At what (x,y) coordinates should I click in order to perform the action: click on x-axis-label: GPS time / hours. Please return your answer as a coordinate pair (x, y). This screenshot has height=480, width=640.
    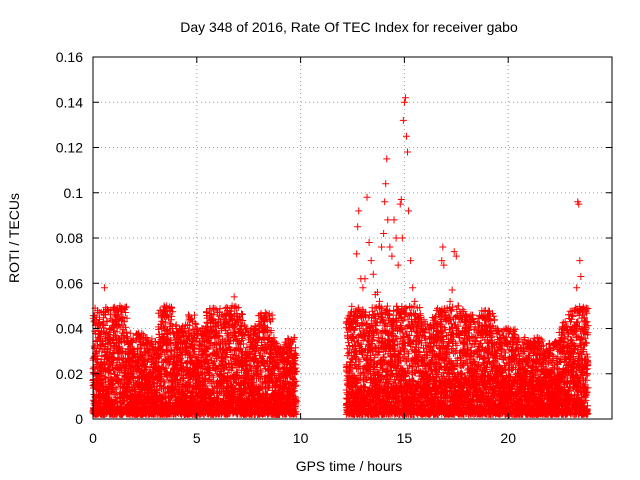
    Looking at the image, I should click on (349, 466).